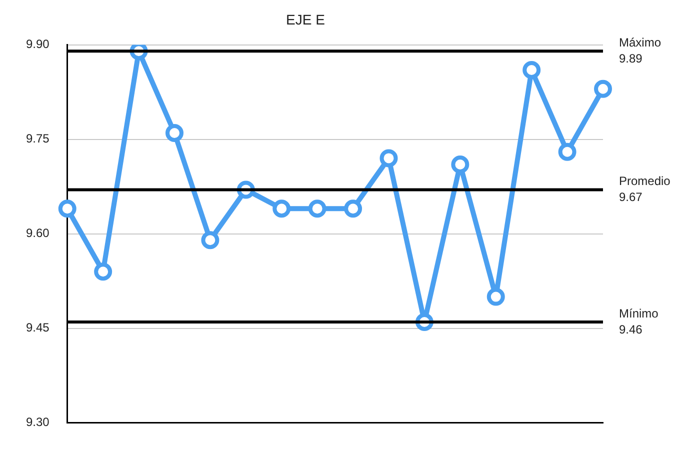  I want to click on ref-line-label: Mínimo 9.46, so click(639, 321).